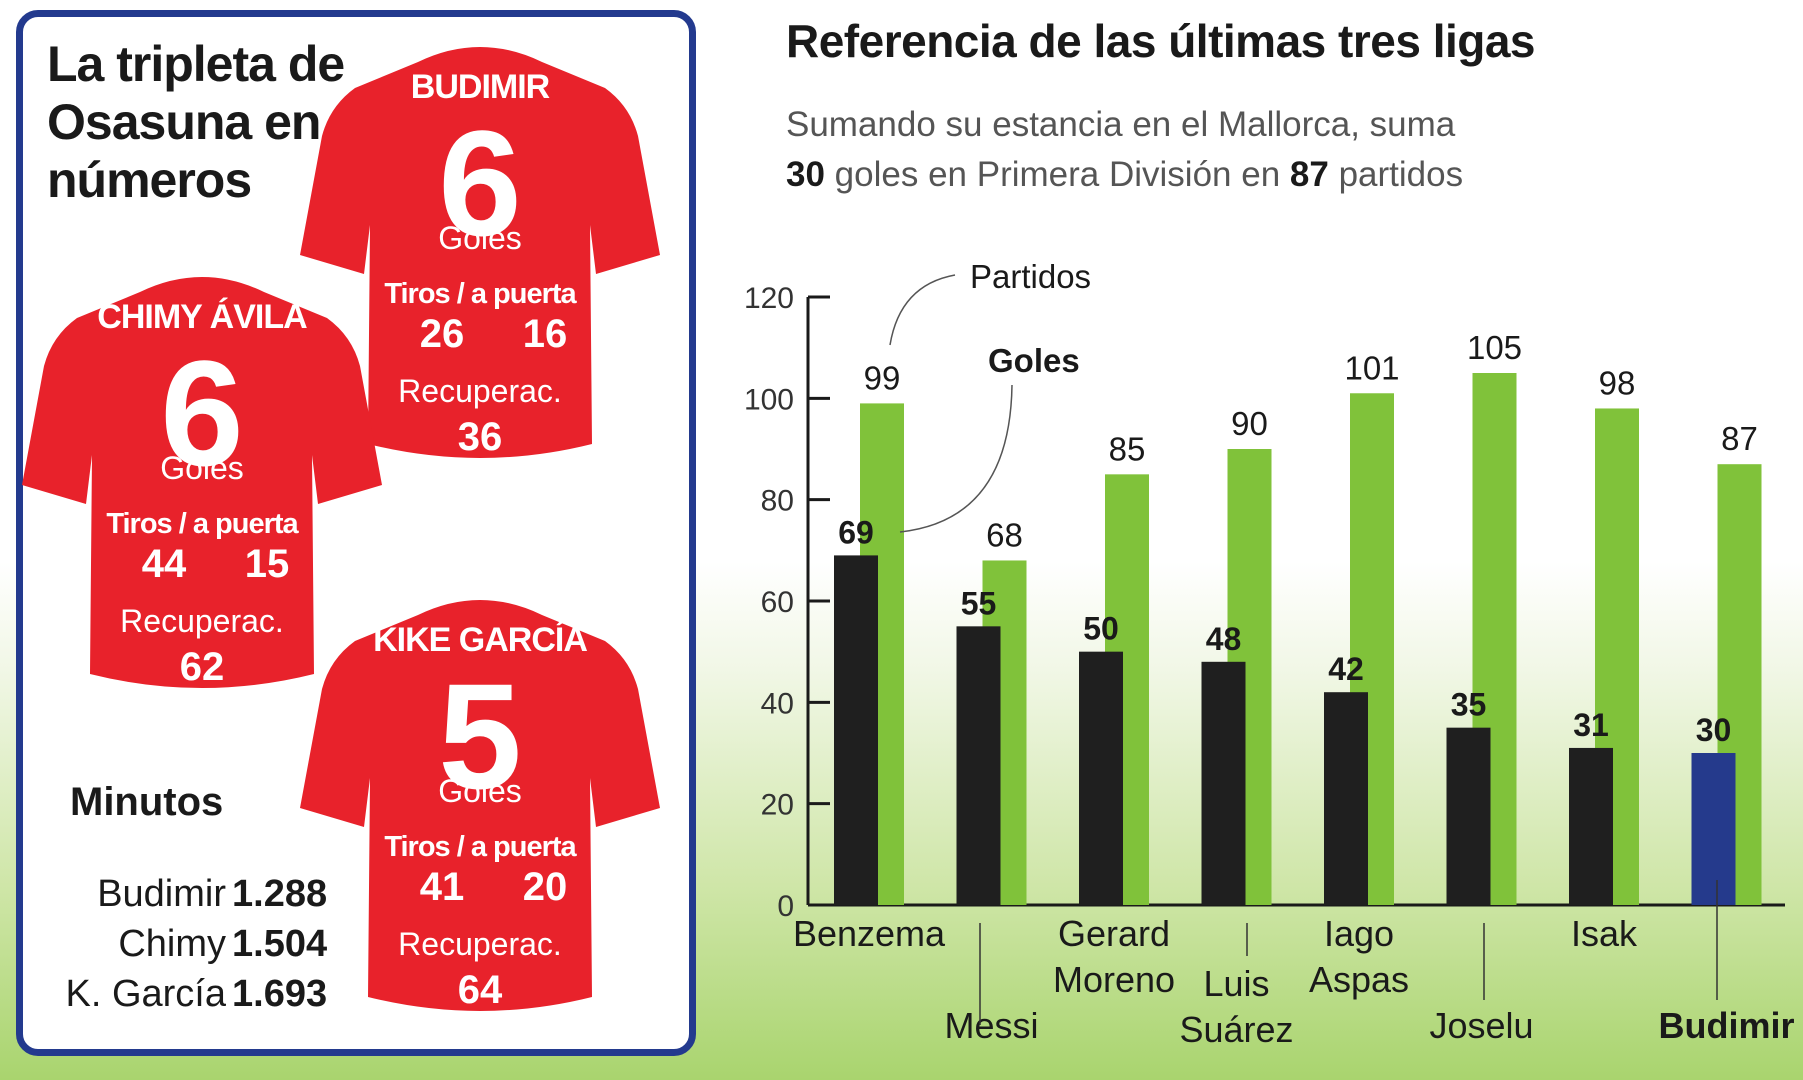  What do you see at coordinates (882, 377) in the screenshot?
I see `data-label-partidos: 99` at bounding box center [882, 377].